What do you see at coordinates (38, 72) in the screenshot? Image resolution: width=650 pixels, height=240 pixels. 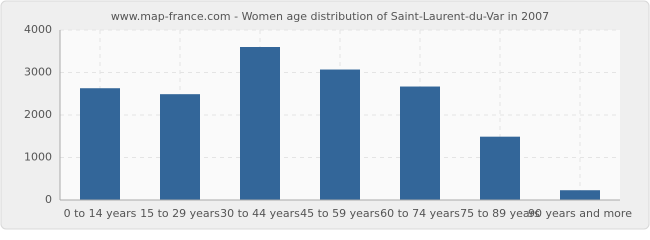 I see `y-tick-label: 3000` at bounding box center [38, 72].